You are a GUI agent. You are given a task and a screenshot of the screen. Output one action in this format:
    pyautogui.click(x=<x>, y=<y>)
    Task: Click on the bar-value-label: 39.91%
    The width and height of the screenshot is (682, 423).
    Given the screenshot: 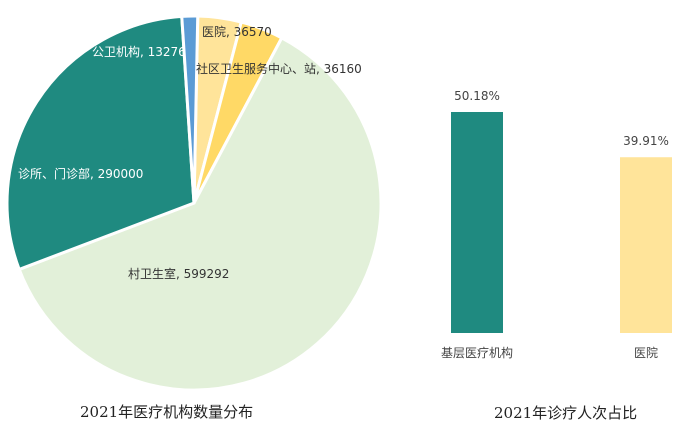 What is the action you would take?
    pyautogui.click(x=646, y=141)
    